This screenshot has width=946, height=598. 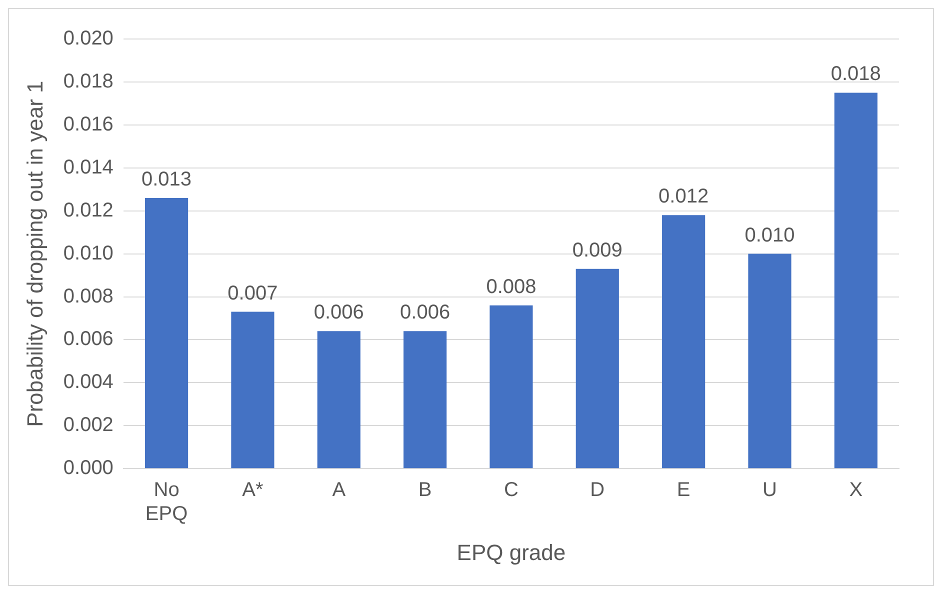 I want to click on x-tick-label: C, so click(x=511, y=490).